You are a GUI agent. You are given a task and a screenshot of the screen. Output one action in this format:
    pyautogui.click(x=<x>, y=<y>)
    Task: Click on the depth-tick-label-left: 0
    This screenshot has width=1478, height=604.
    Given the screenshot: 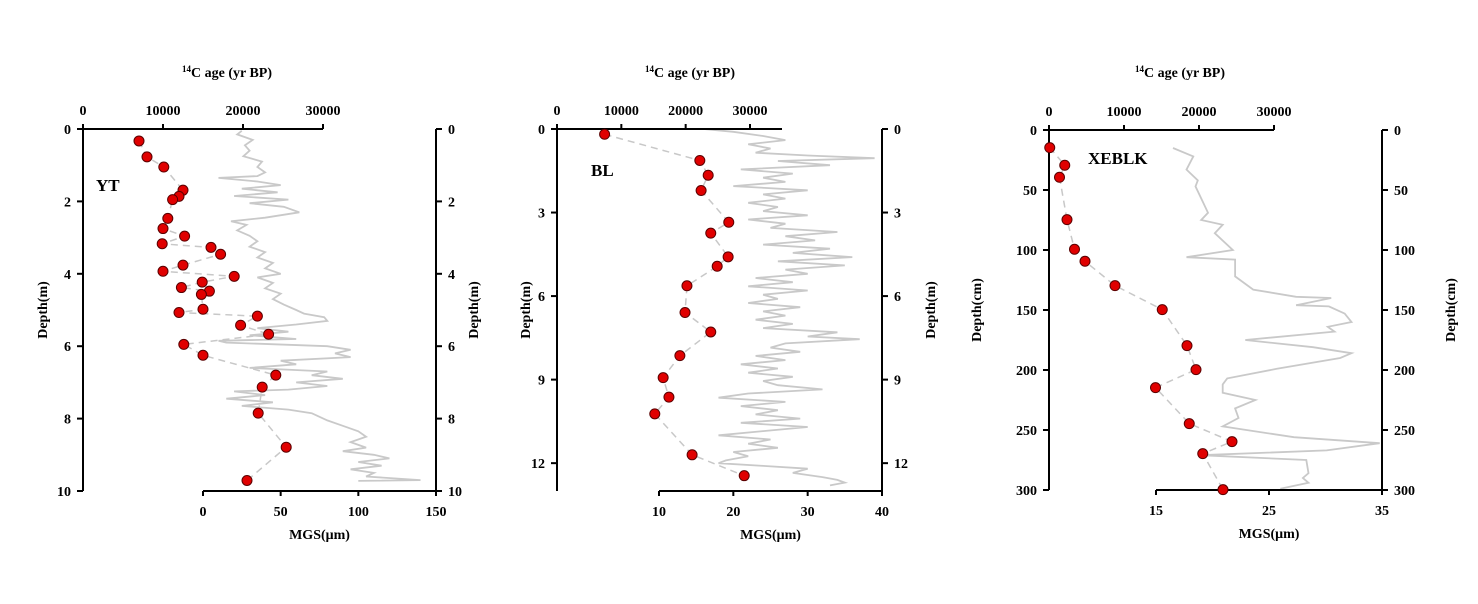 What is the action you would take?
    pyautogui.click(x=67, y=130)
    